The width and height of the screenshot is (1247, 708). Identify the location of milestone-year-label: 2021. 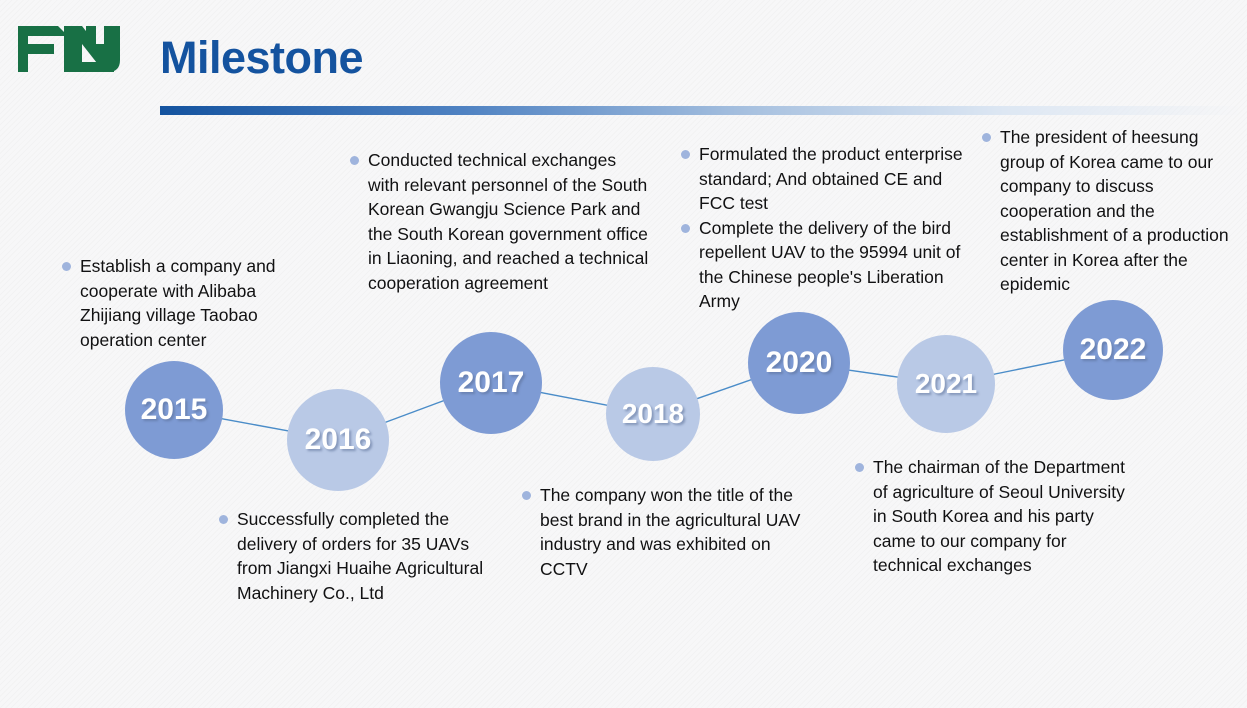
(946, 383).